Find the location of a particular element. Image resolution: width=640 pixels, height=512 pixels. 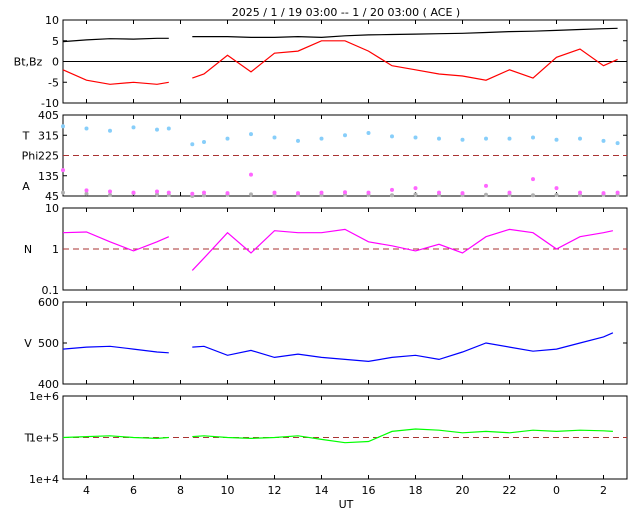

y-tick-label: 405 is located at coordinates (48, 115).